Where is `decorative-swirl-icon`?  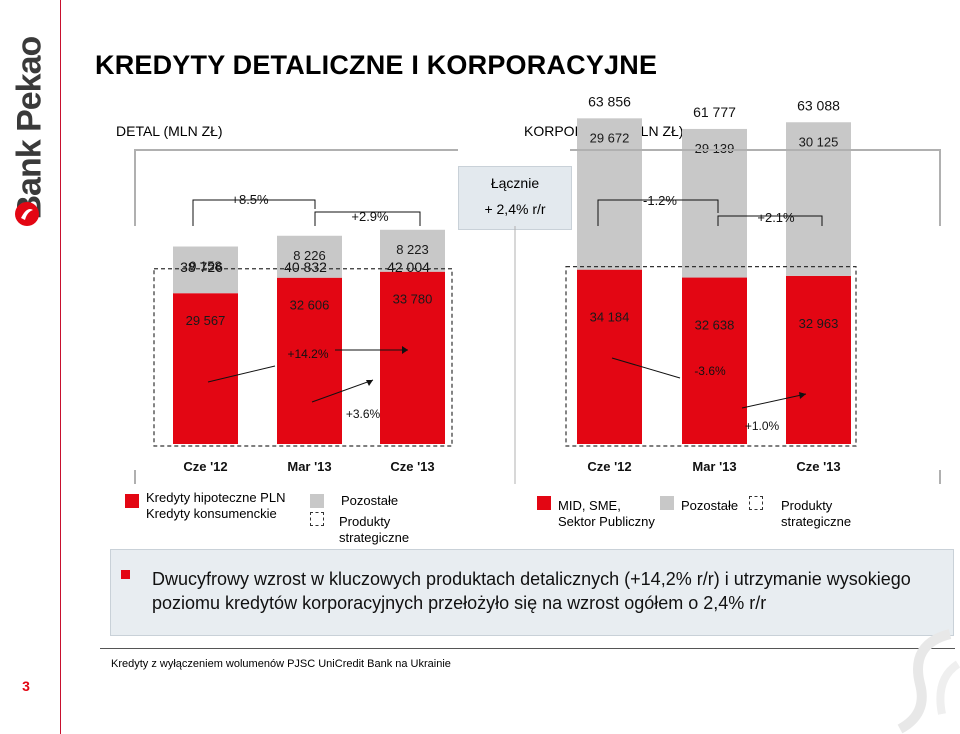 decorative-swirl-icon is located at coordinates (928, 681).